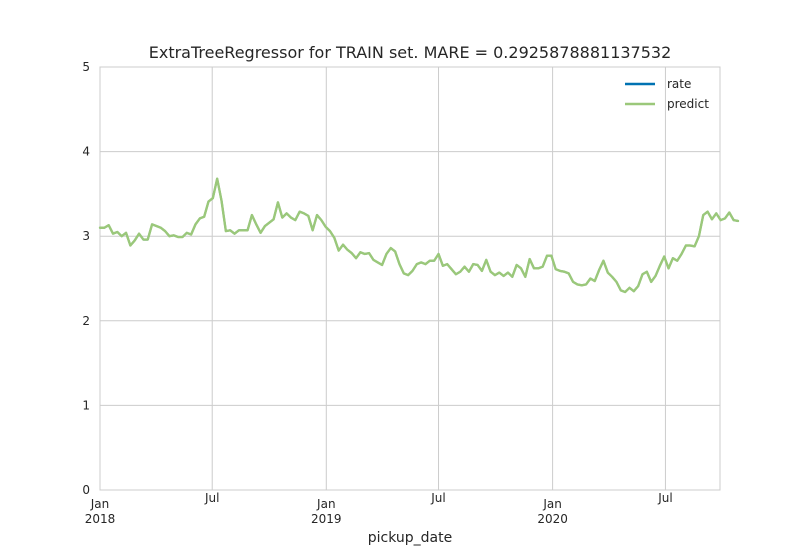 The width and height of the screenshot is (800, 550). I want to click on x-tick-sublabel: 2018, so click(100, 519).